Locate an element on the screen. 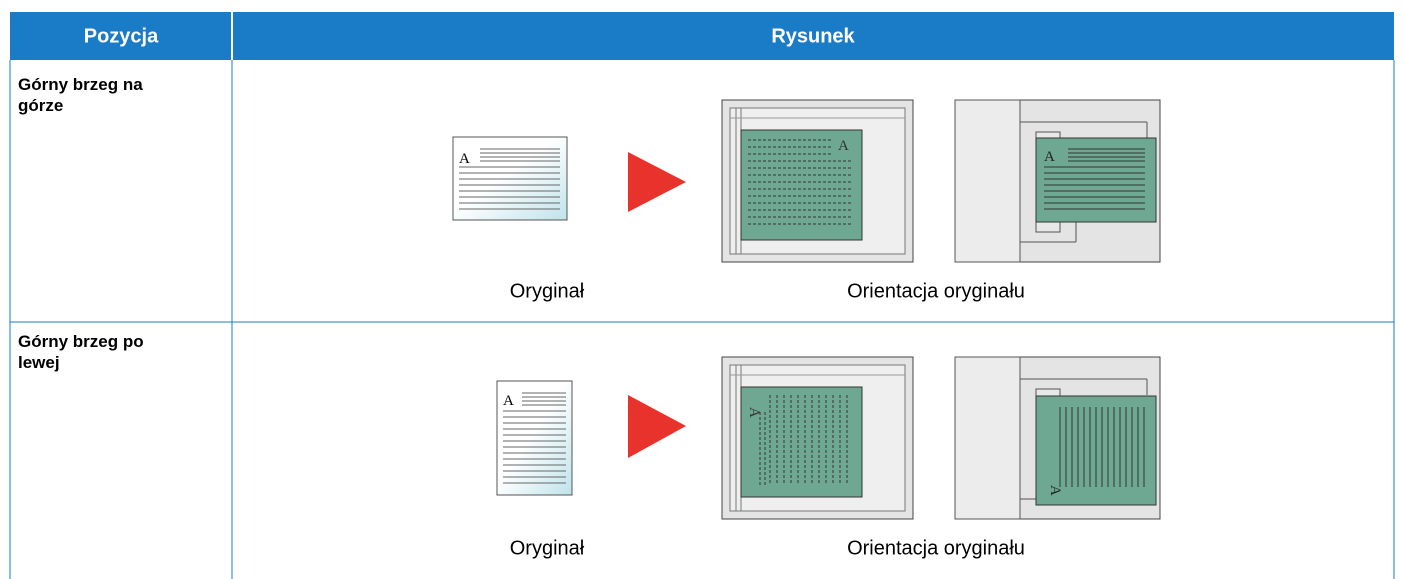  label-line: lewej is located at coordinates (39, 362).